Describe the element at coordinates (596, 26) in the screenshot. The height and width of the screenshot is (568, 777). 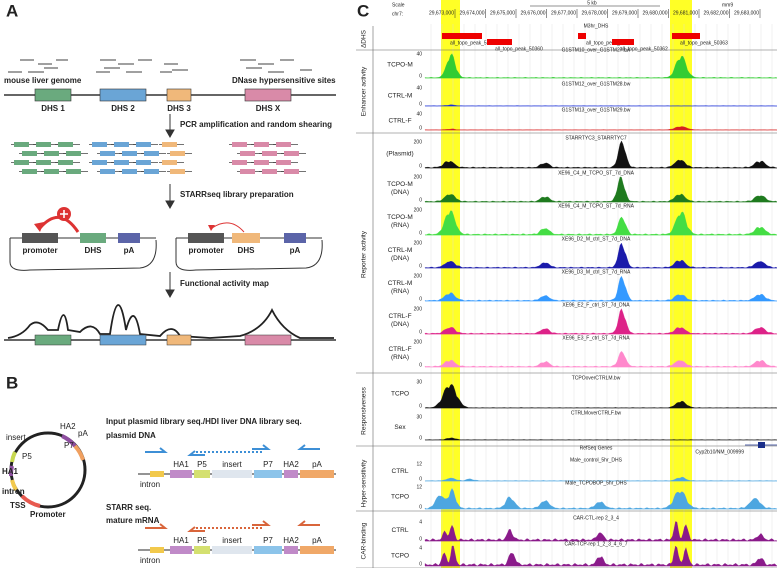
I see `track-name: M3hr_DHS` at that location.